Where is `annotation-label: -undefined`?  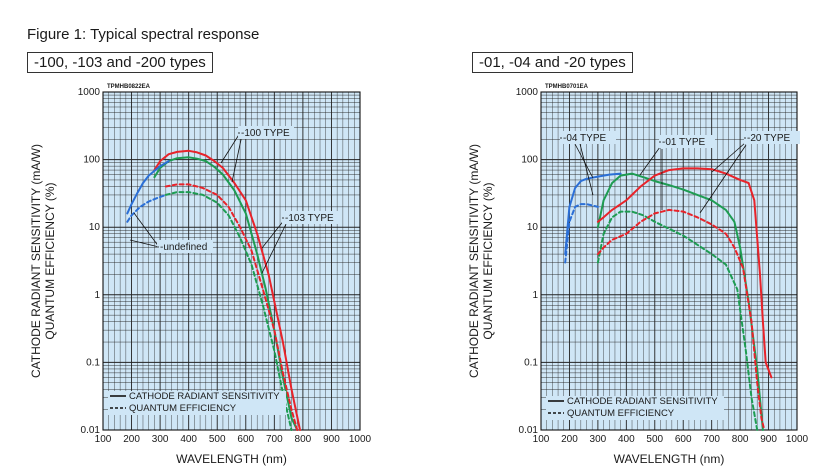 annotation-label: -undefined is located at coordinates (183, 247).